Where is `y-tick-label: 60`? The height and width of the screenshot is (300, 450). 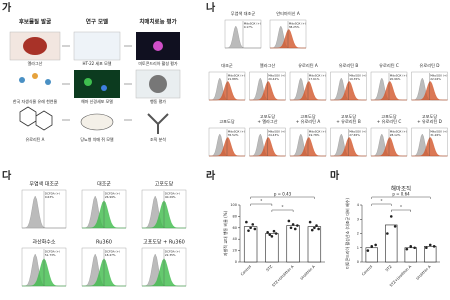 y-tick-label: 60 is located at coordinates (235, 228).